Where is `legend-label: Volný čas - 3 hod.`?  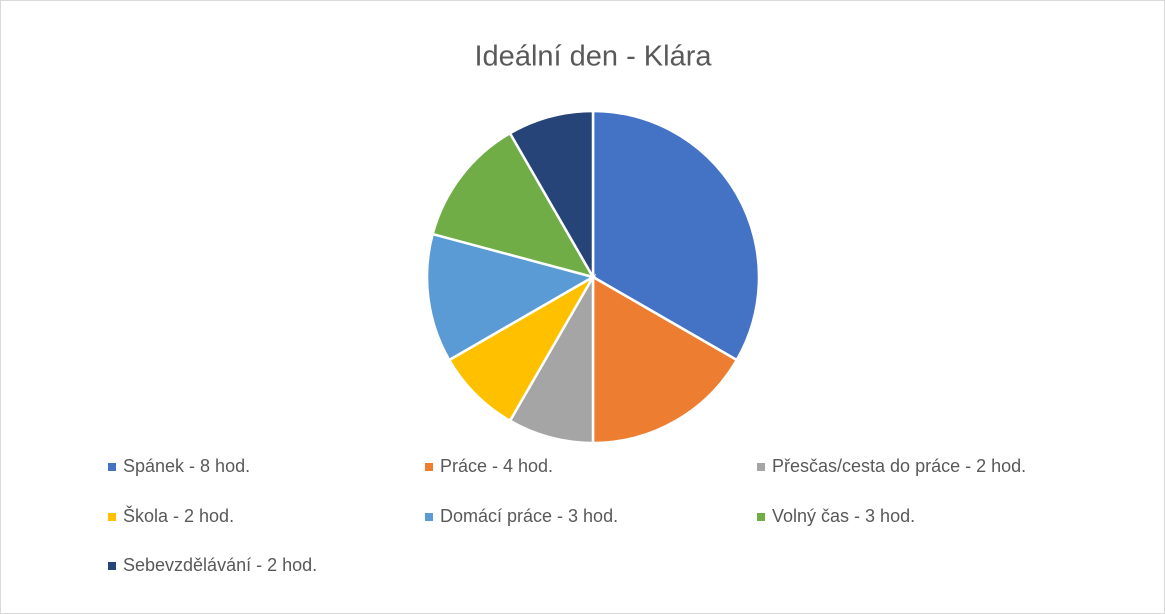 legend-label: Volný čas - 3 hod. is located at coordinates (843, 516).